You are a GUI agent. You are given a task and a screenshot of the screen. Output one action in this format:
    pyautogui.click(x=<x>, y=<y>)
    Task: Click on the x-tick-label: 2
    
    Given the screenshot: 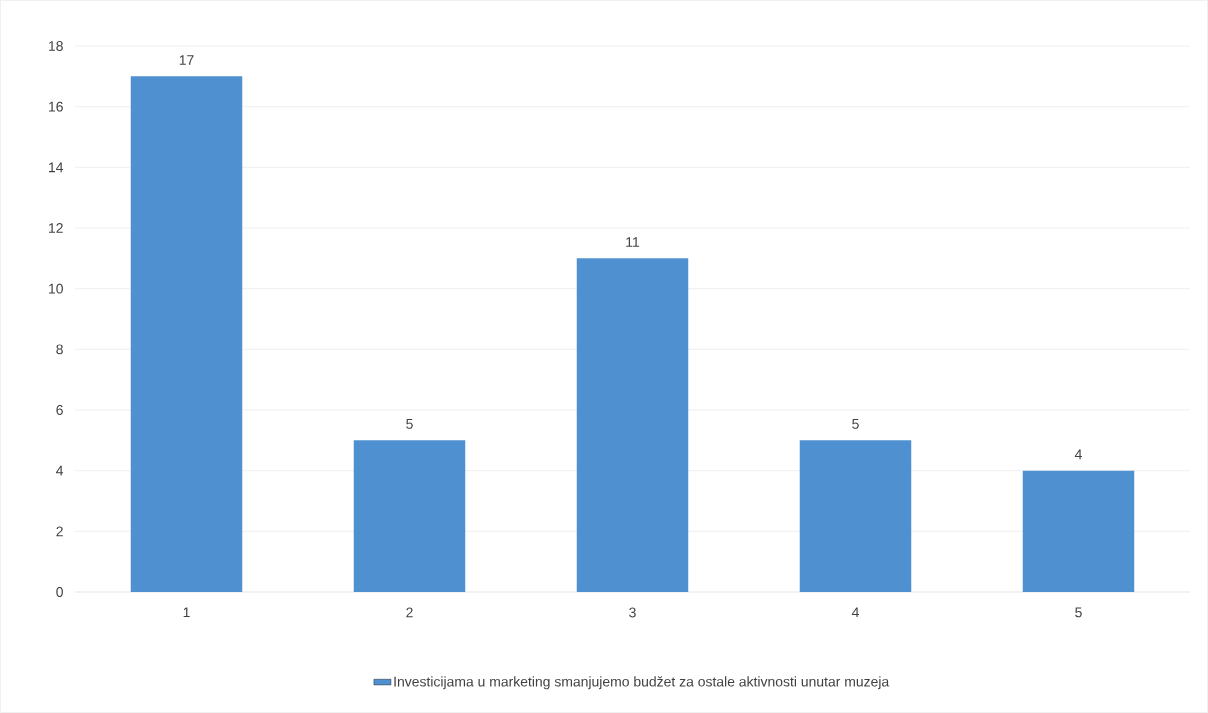 What is the action you would take?
    pyautogui.click(x=409, y=612)
    